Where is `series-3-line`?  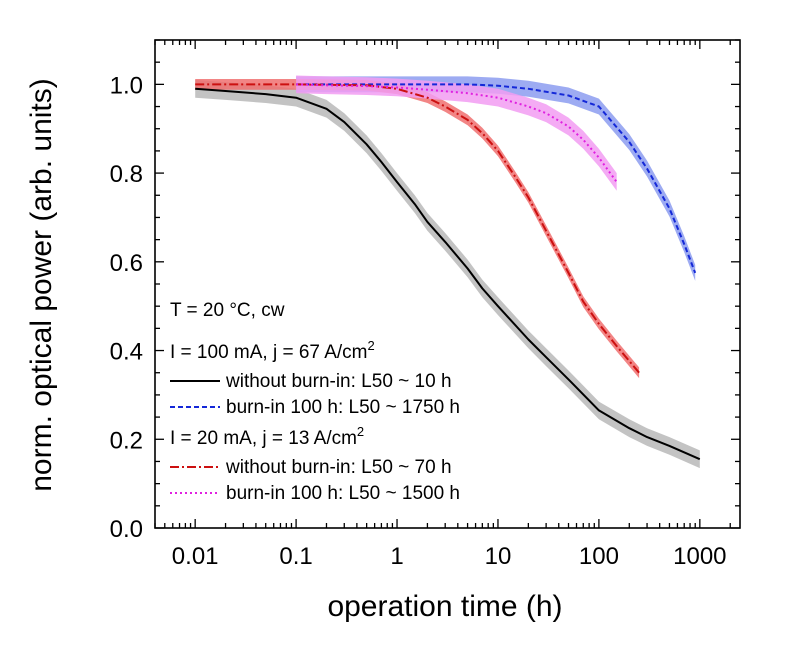 series-3-line is located at coordinates (457, 133).